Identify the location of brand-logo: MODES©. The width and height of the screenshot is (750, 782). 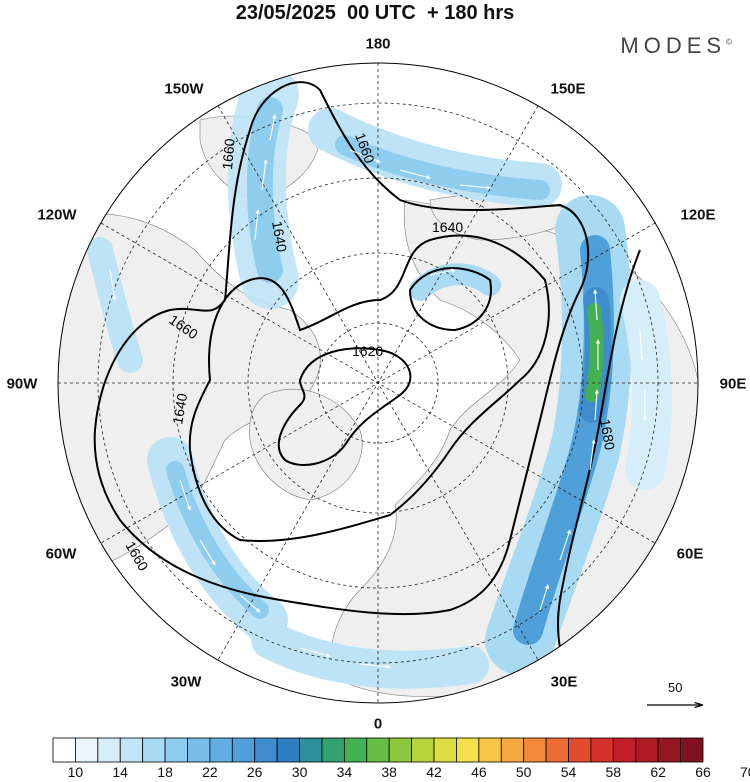
(676, 45).